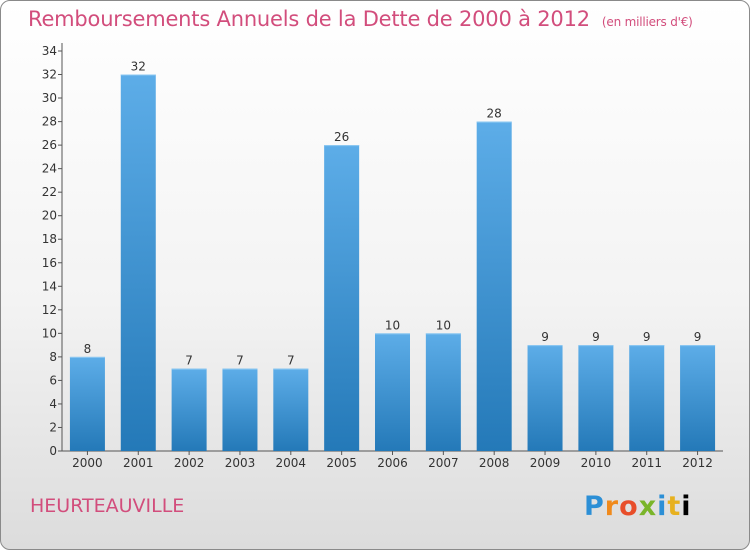 This screenshot has width=750, height=550. Describe the element at coordinates (392, 463) in the screenshot. I see `x-tick-label: 2006` at that location.